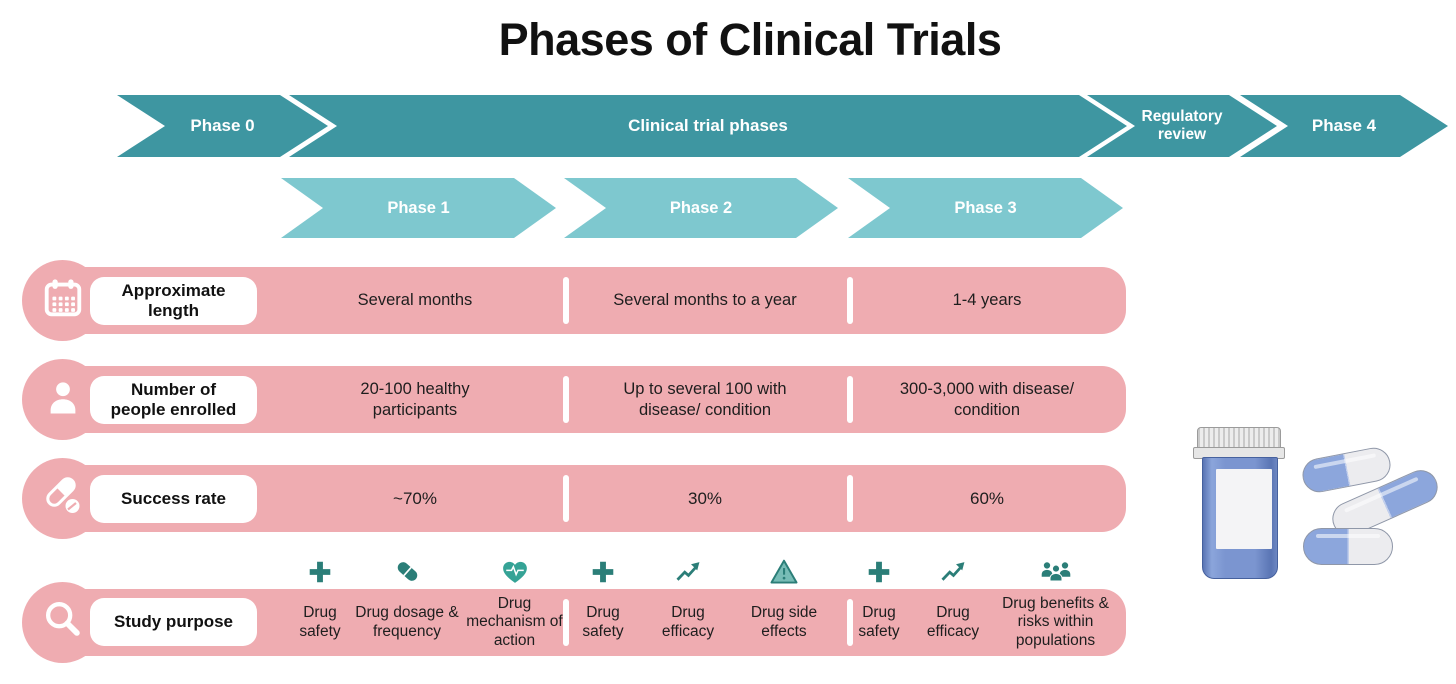 This screenshot has height=684, width=1456. I want to click on cell-phase3-length: 1-4 years, so click(987, 300).